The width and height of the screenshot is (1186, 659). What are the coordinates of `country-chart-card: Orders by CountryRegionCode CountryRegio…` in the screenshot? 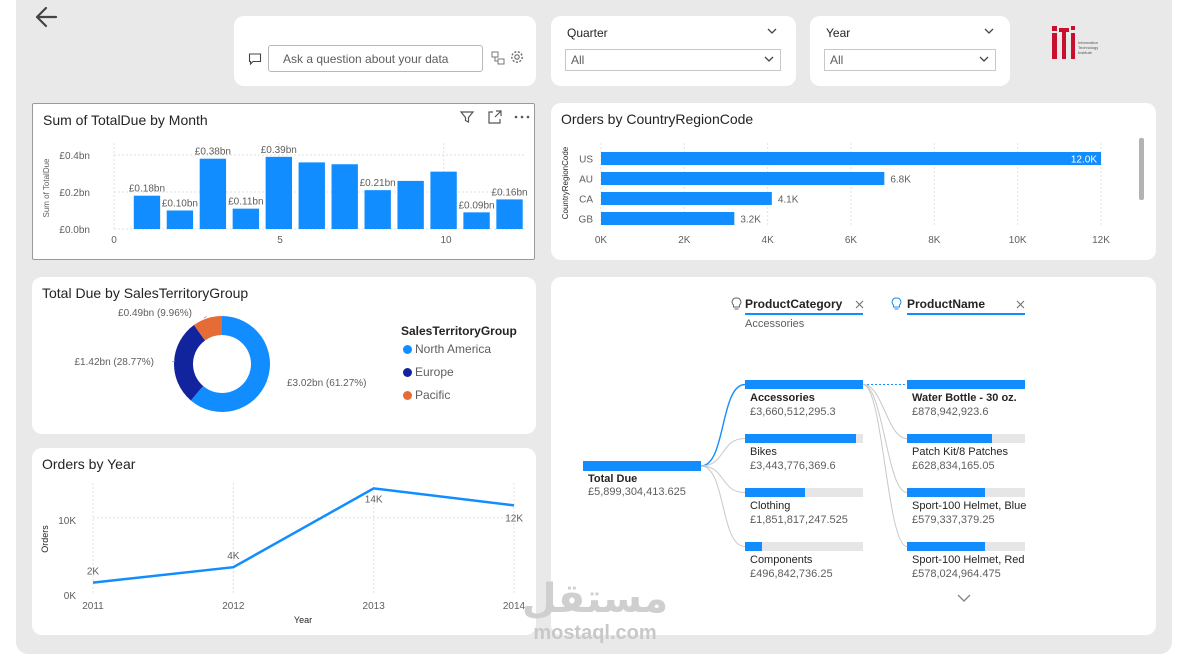 It's located at (853, 181).